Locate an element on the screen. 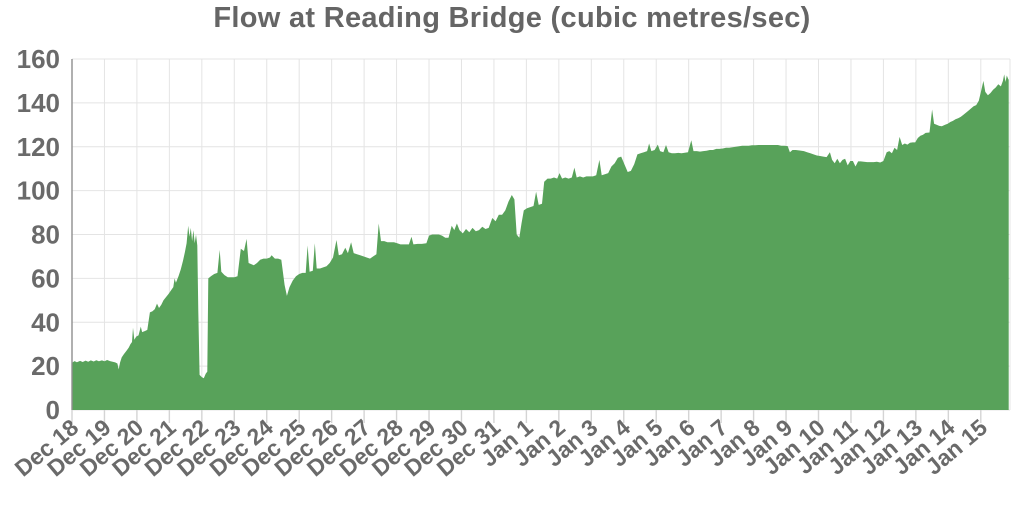 The height and width of the screenshot is (524, 1024). y-axis-label: 120 is located at coordinates (38, 147).